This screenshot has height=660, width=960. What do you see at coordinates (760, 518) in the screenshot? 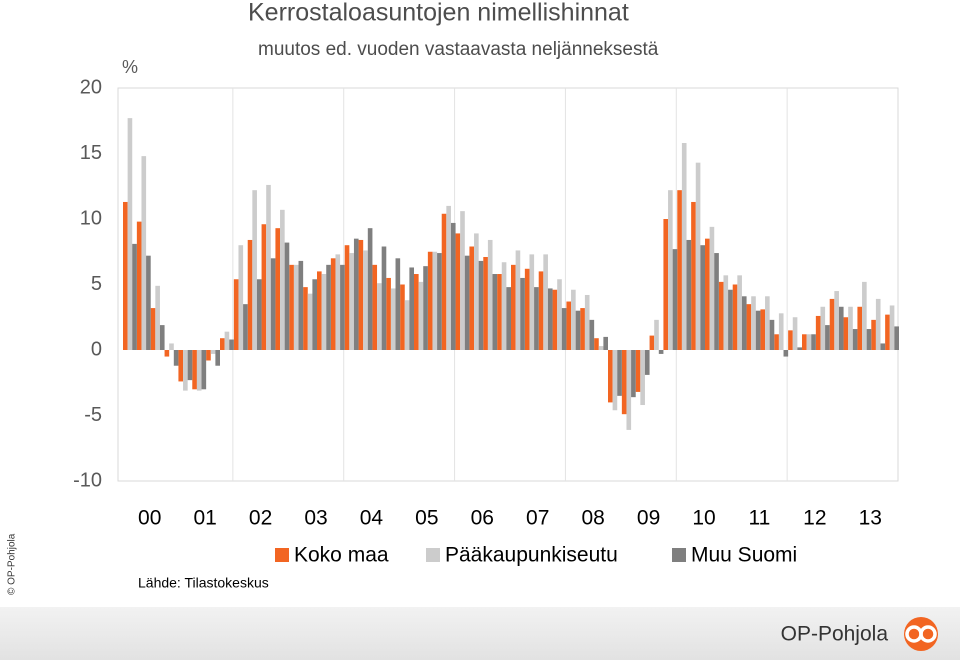
I see `x-tick-label: 11` at bounding box center [760, 518].